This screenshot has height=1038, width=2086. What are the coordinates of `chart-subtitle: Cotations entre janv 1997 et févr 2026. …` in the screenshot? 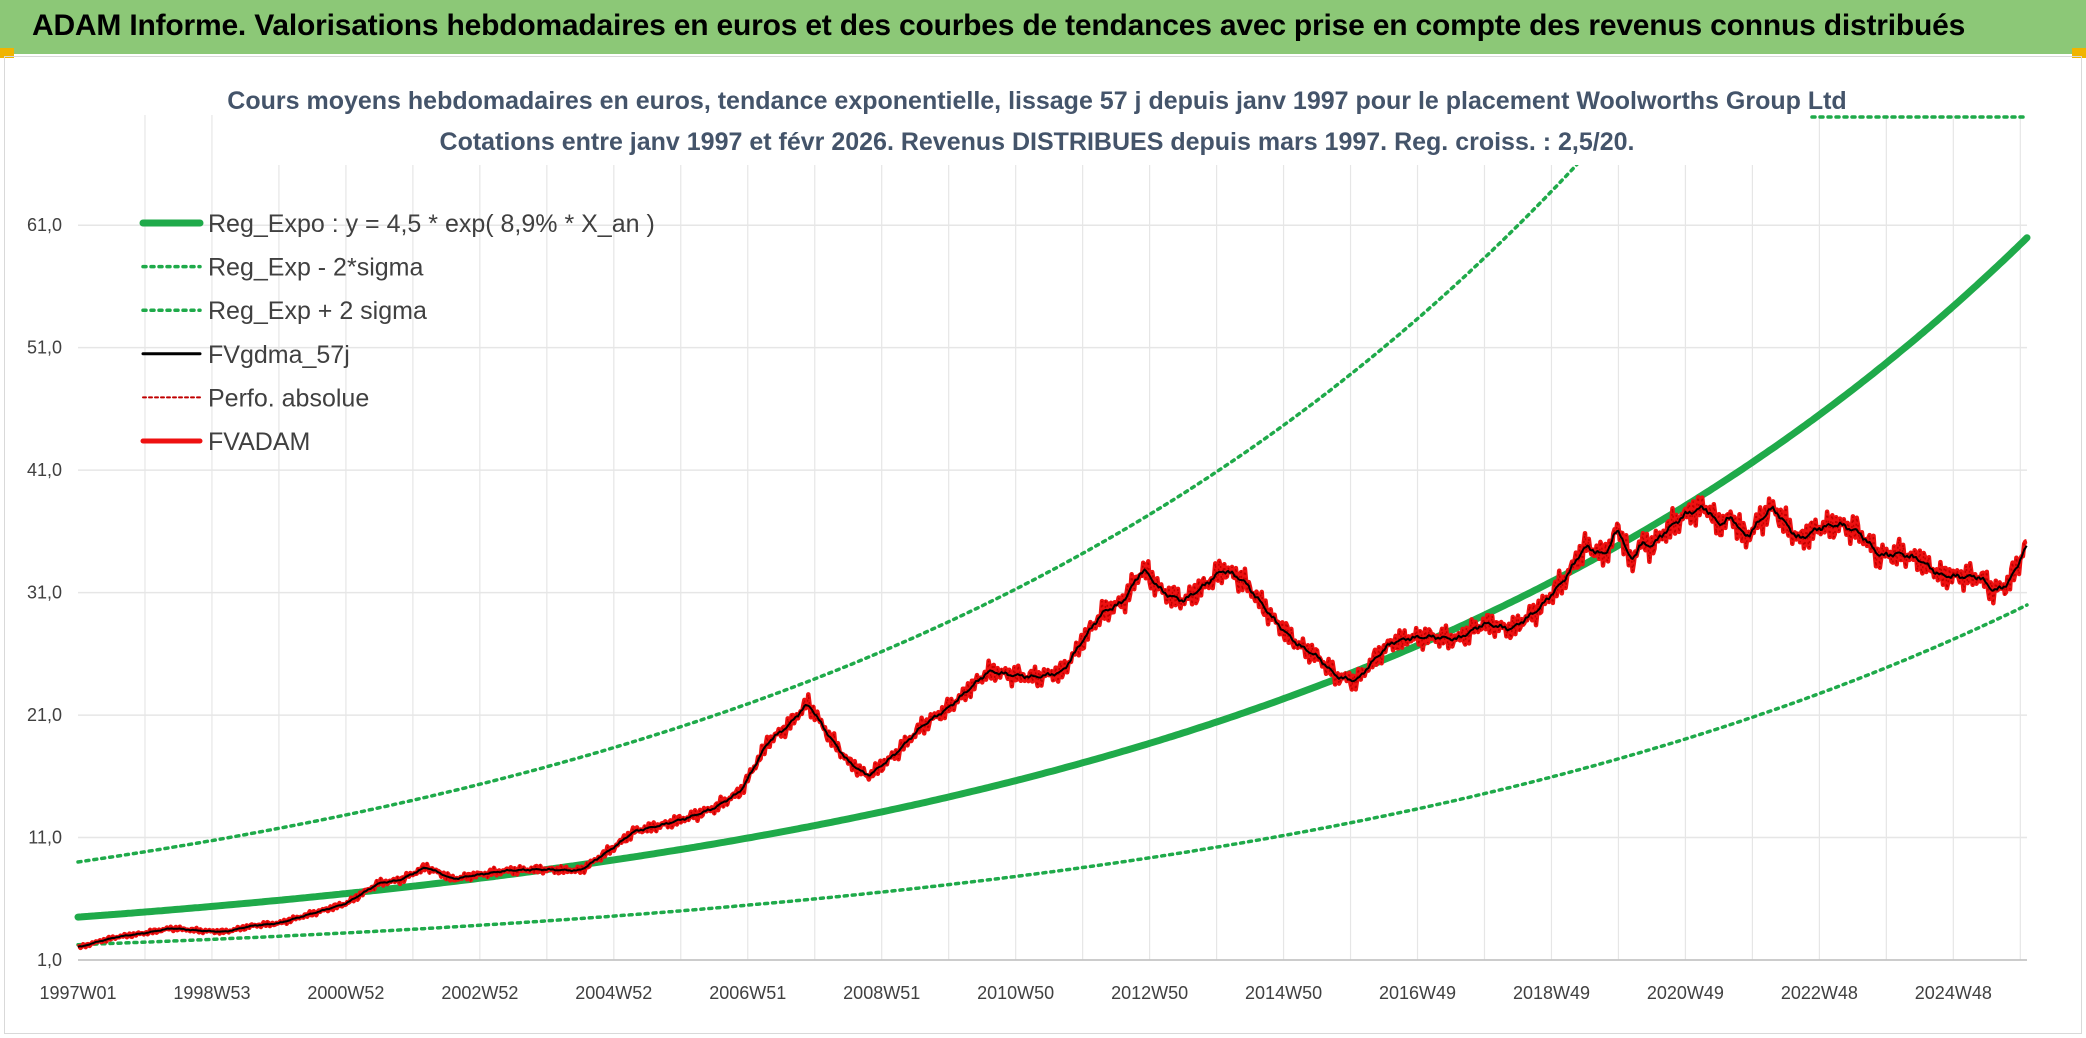 It's located at (1037, 142).